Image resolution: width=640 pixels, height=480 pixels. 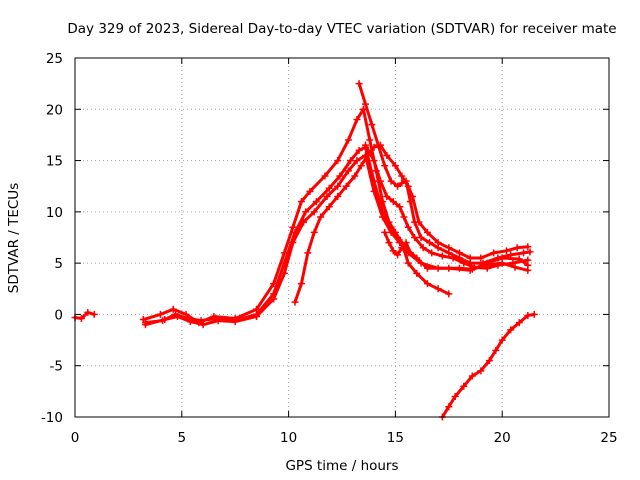 What do you see at coordinates (446, 206) in the screenshot?
I see `series-sat-g` at bounding box center [446, 206].